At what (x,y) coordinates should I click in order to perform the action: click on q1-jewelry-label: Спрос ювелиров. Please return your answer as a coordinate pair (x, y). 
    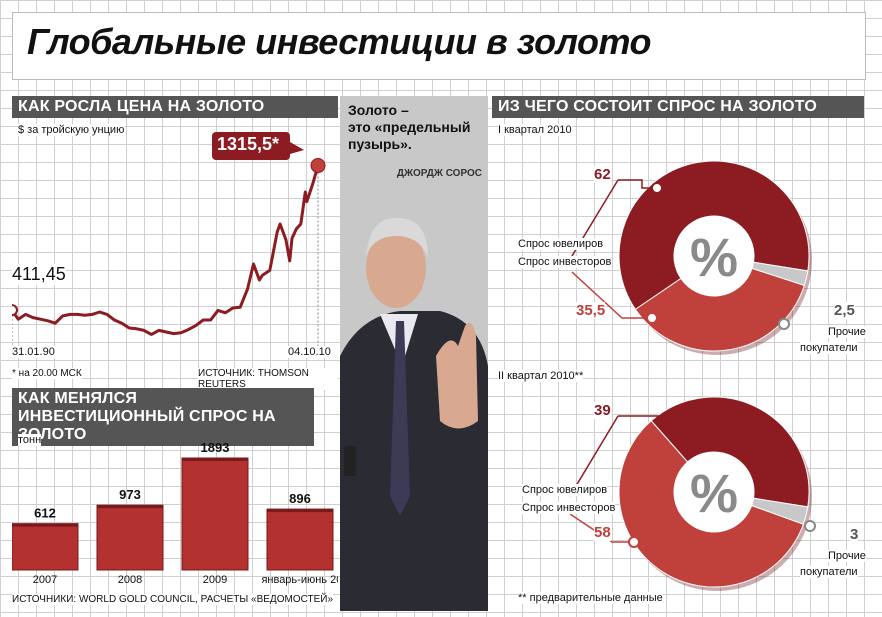
    Looking at the image, I should click on (561, 244).